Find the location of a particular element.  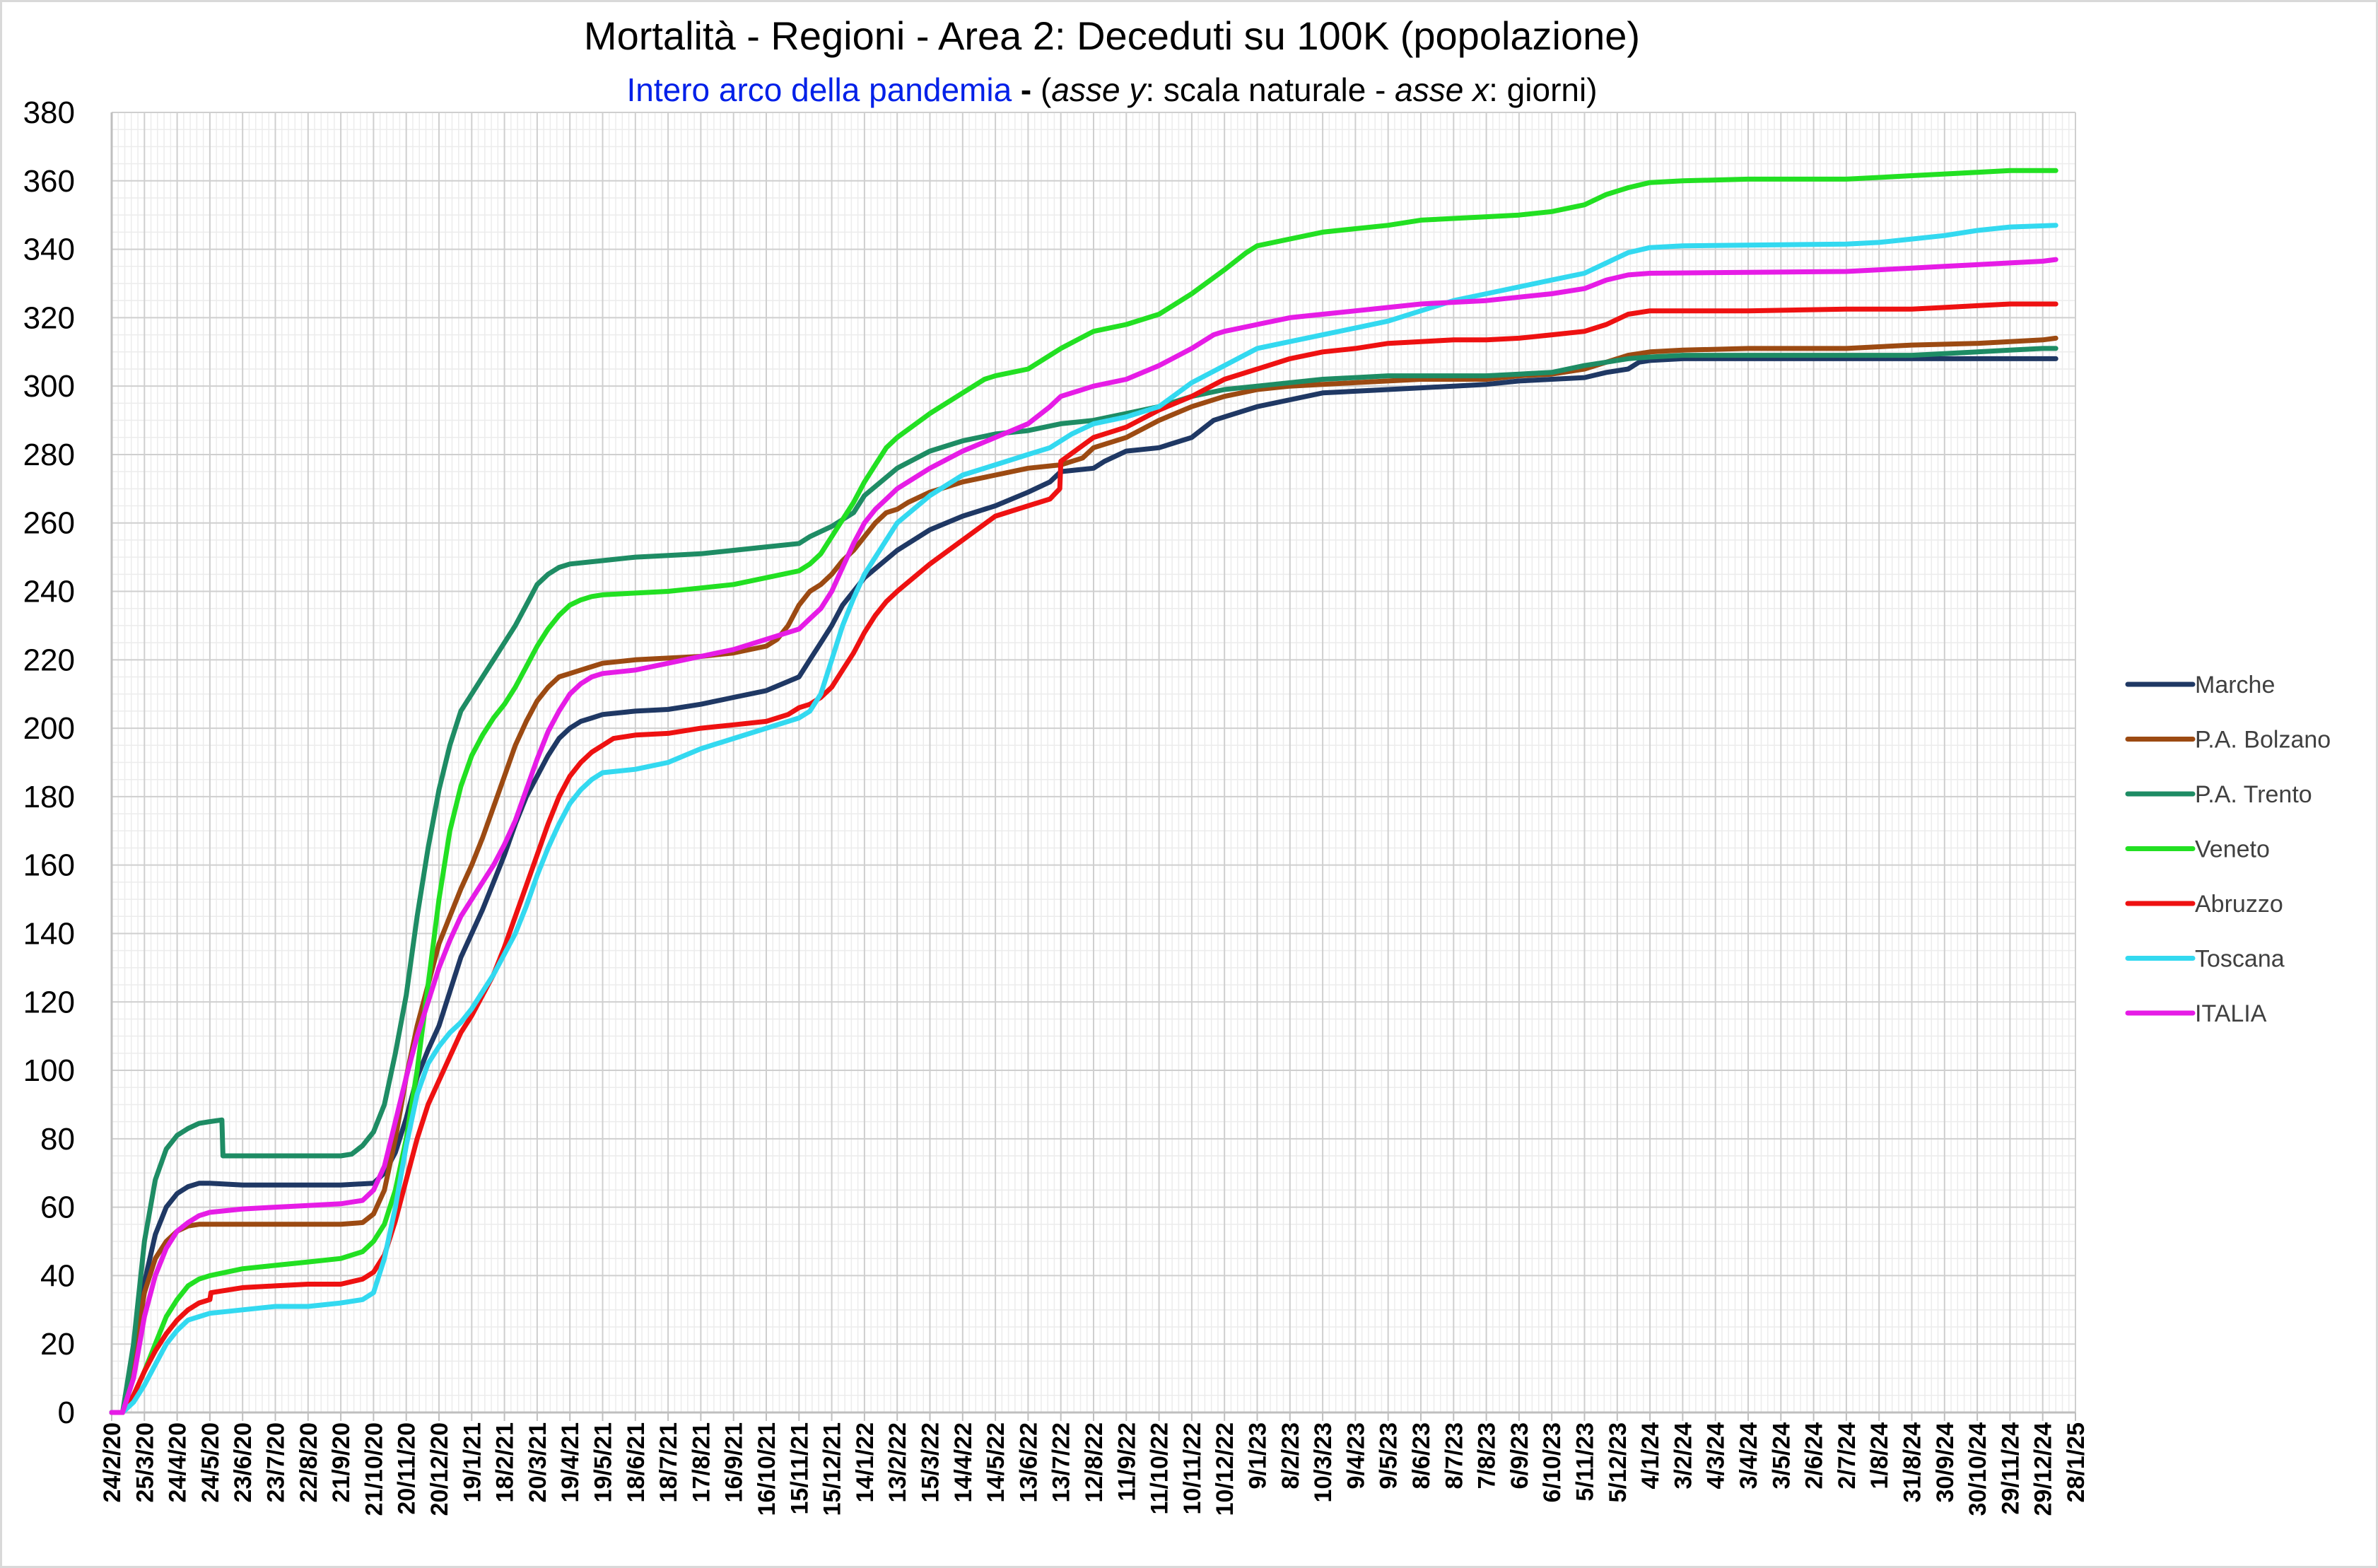

subtitle-part-0: ( is located at coordinates (1046, 89).